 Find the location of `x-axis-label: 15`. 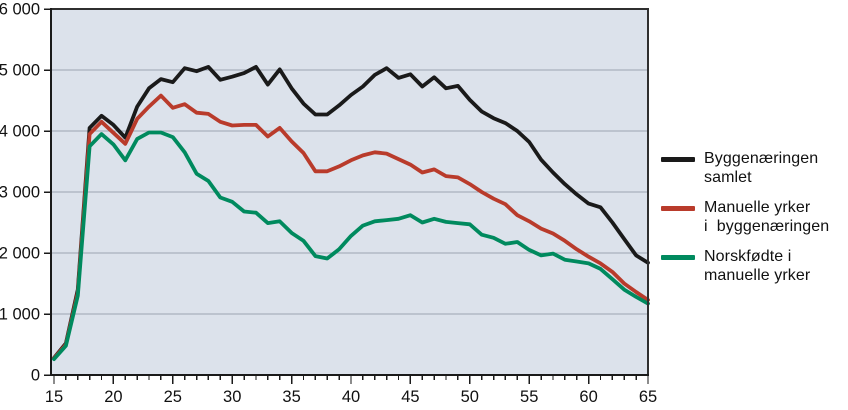

x-axis-label: 15 is located at coordinates (54, 397).